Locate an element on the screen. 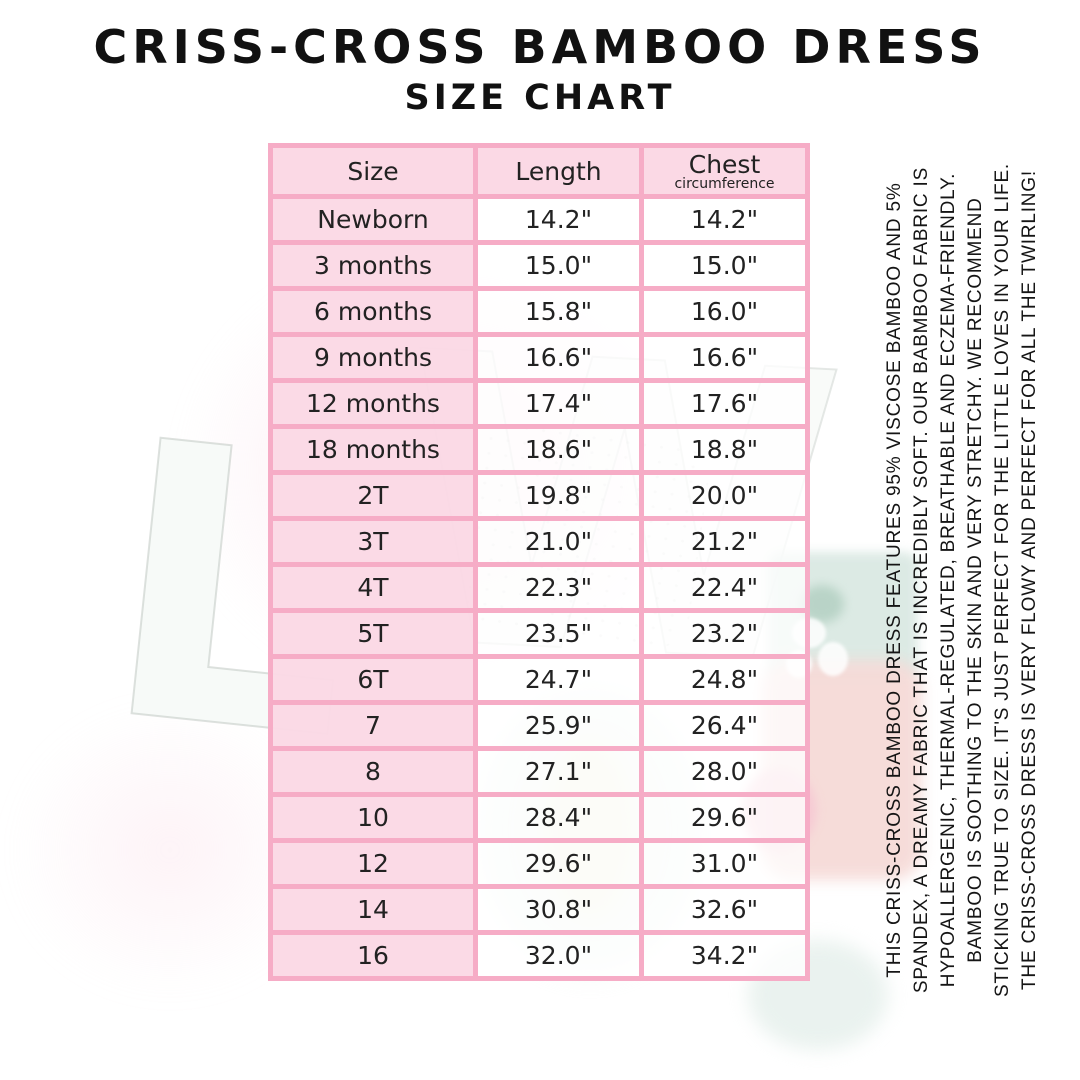 The width and height of the screenshot is (1080, 1080). size-cell: 3T is located at coordinates (373, 541).